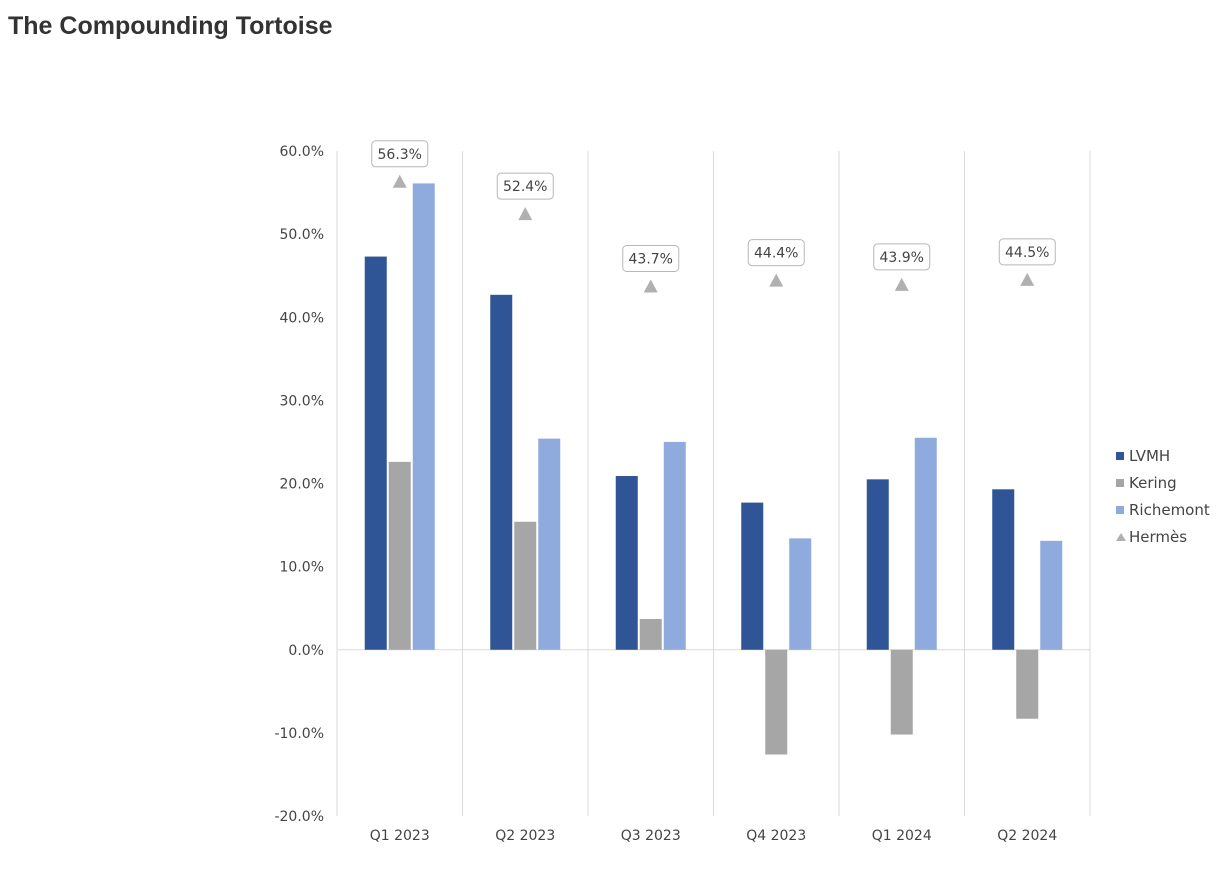 Image resolution: width=1224 pixels, height=870 pixels. What do you see at coordinates (170, 26) in the screenshot?
I see `page-title: The Compounding Tortoise` at bounding box center [170, 26].